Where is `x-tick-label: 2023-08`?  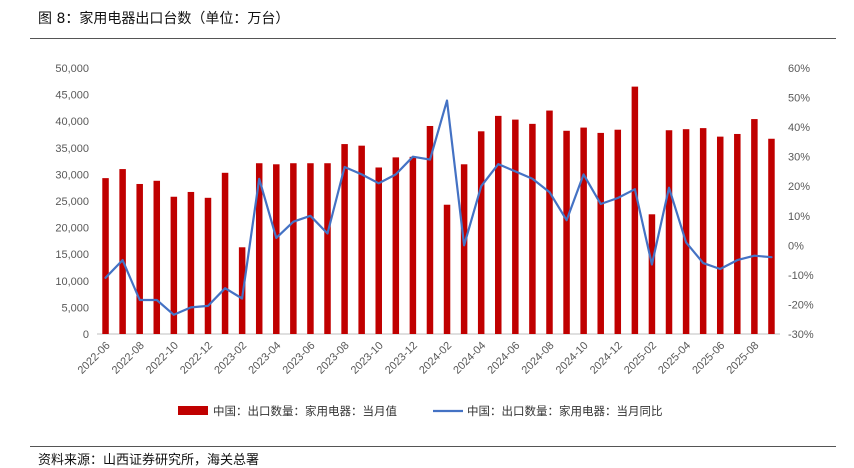 x-tick-label: 2023-08 is located at coordinates (333, 358).